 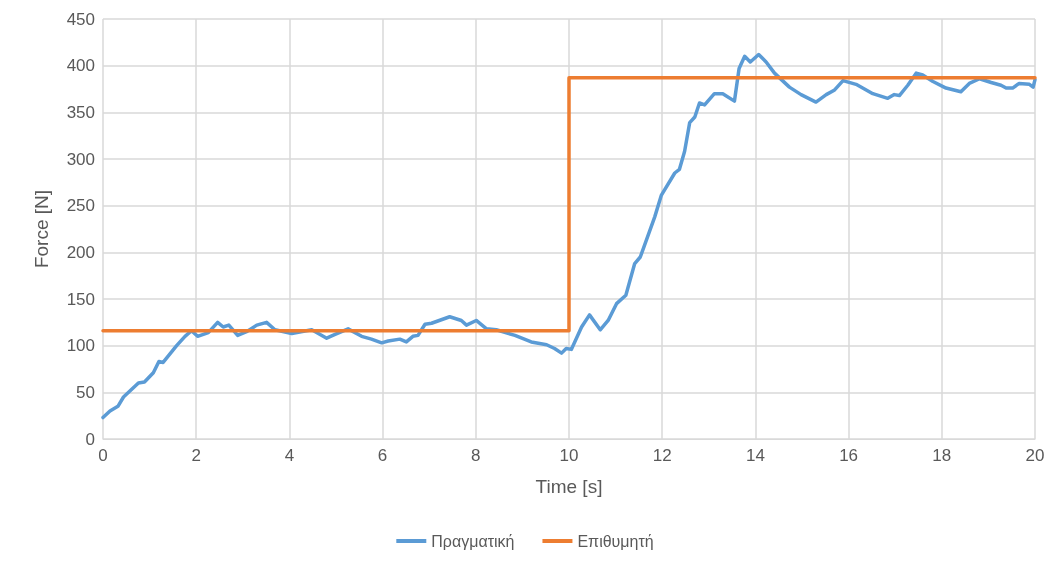 What do you see at coordinates (289, 455) in the screenshot?
I see `x-tick-label: 4` at bounding box center [289, 455].